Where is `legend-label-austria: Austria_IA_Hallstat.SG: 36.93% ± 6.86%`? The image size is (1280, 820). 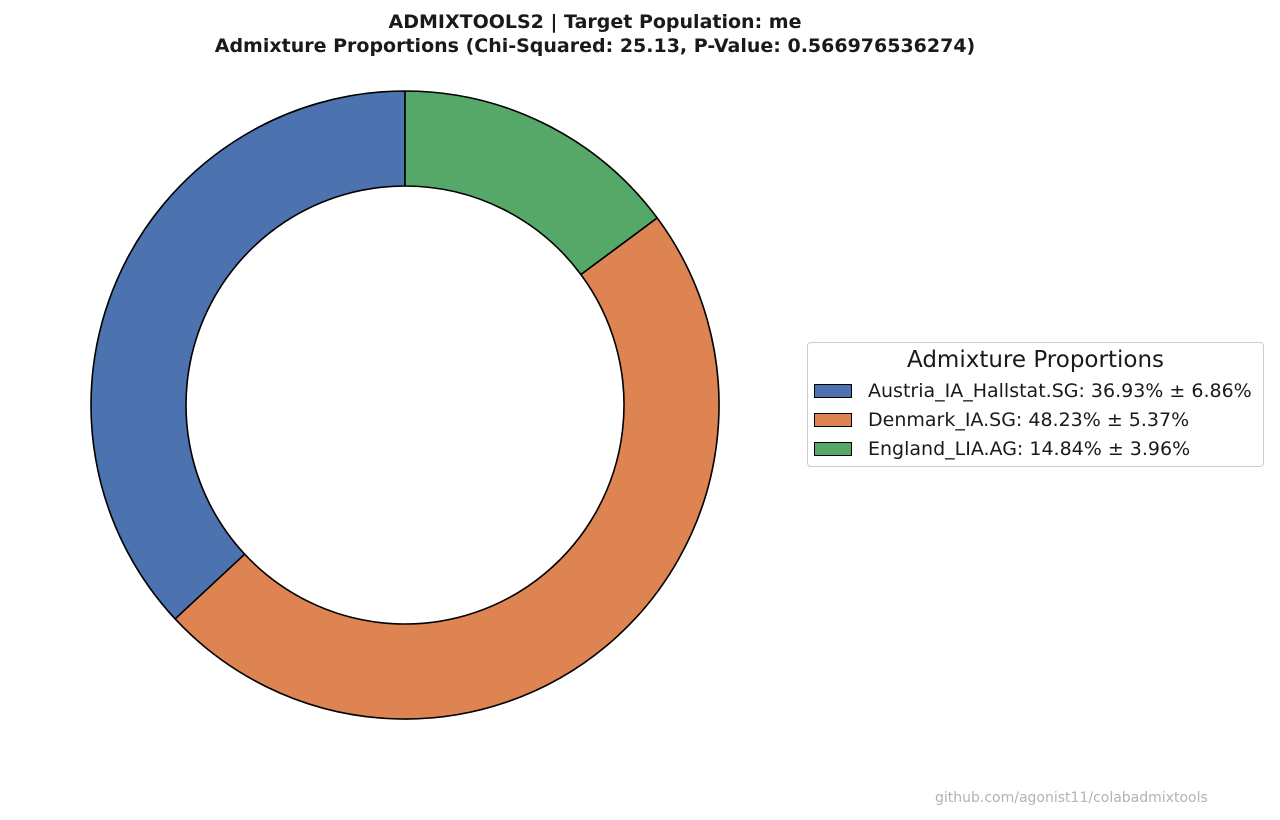 legend-label-austria: Austria_IA_Hallstat.SG: 36.93% ± 6.86% is located at coordinates (1060, 391).